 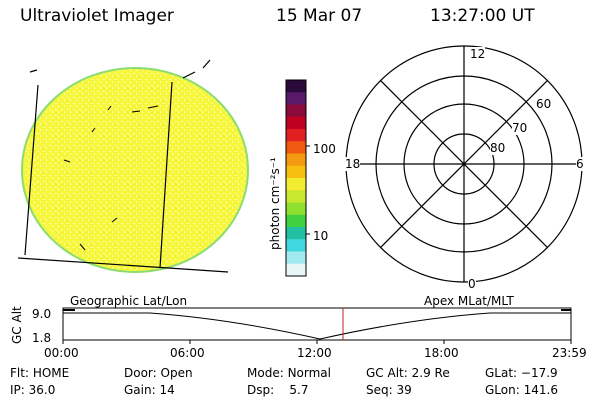 What do you see at coordinates (187, 353) in the screenshot?
I see `timeline-xtick-0600: 06:00` at bounding box center [187, 353].